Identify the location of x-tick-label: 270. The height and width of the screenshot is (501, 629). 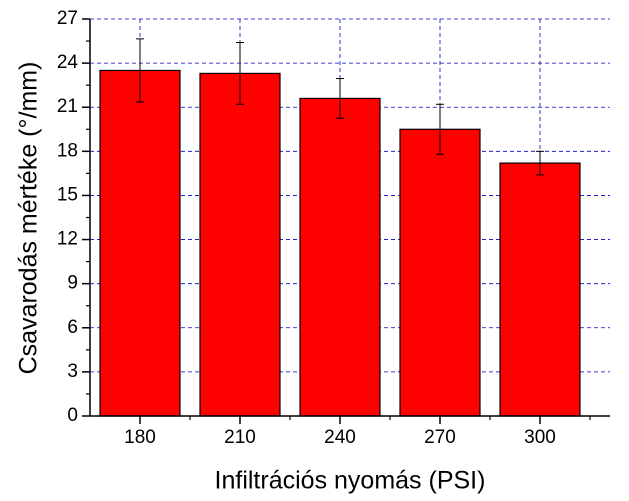
(440, 437).